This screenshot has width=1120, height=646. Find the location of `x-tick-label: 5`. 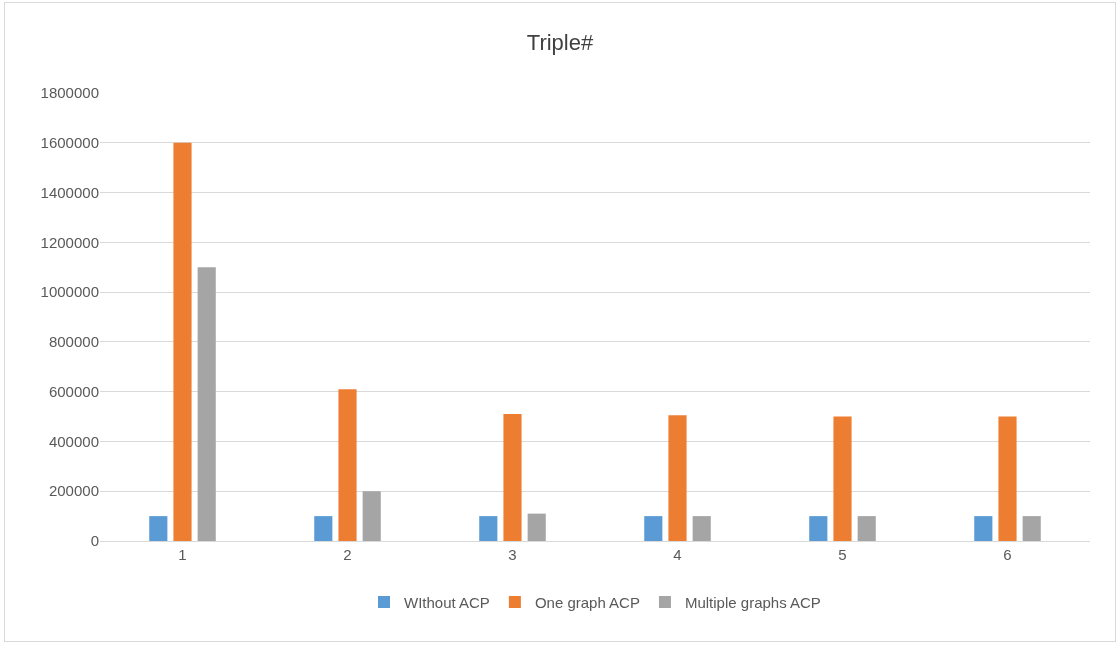

x-tick-label: 5 is located at coordinates (842, 554).